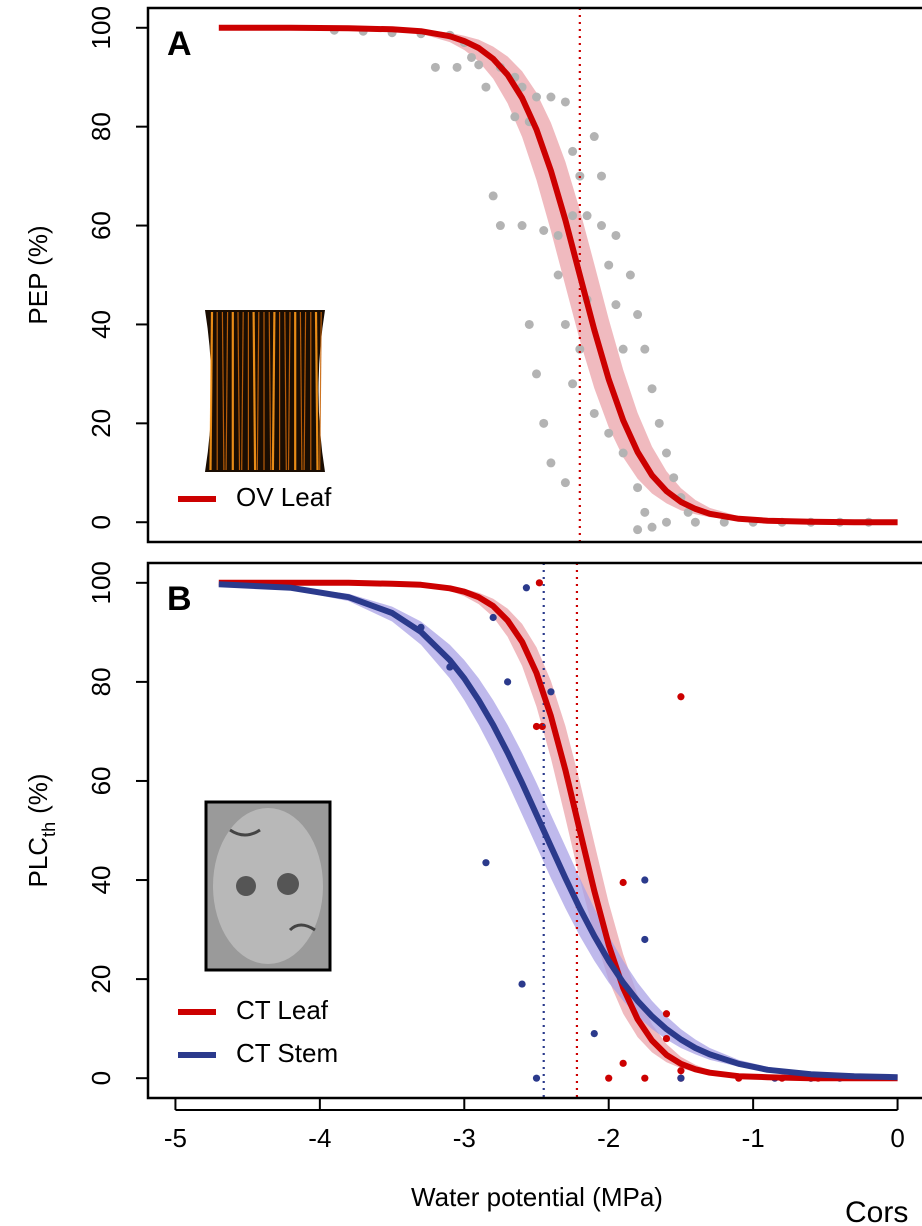 The width and height of the screenshot is (922, 1226). Describe the element at coordinates (175, 1138) in the screenshot. I see `x-tick-label: -5` at that location.